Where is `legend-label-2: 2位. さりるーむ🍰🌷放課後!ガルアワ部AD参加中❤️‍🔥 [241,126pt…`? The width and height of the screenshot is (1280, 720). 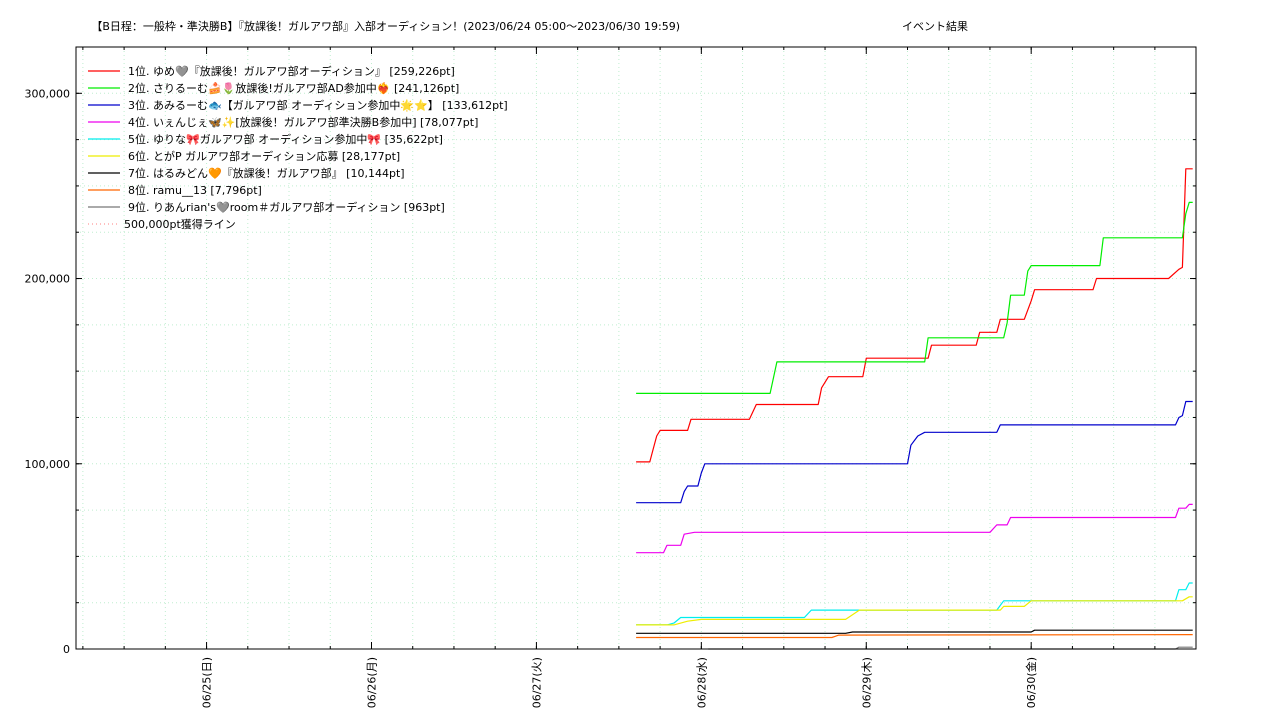
legend-label-2: 2位. さりるーむ🍰🌷放課後!ガルアワ部AD参加中❤️‍🔥 [241,126pt… is located at coordinates (293, 88).